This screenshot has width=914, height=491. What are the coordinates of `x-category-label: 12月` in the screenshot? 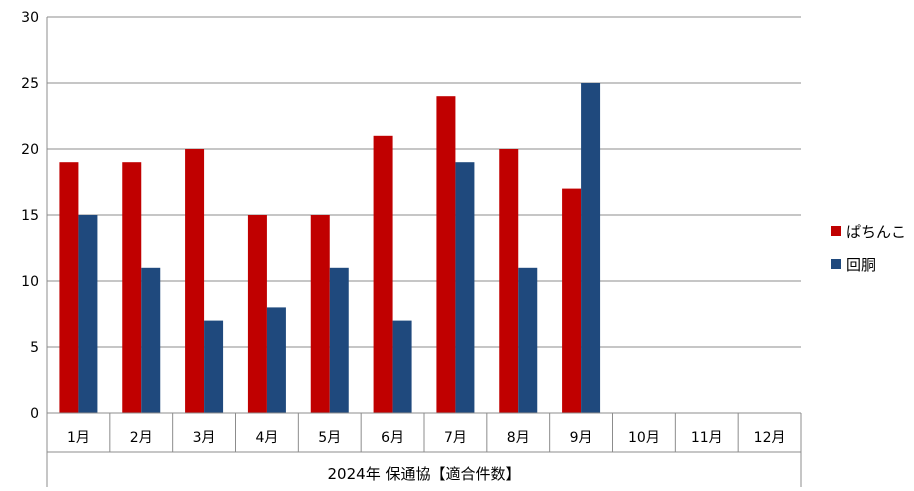 It's located at (770, 438).